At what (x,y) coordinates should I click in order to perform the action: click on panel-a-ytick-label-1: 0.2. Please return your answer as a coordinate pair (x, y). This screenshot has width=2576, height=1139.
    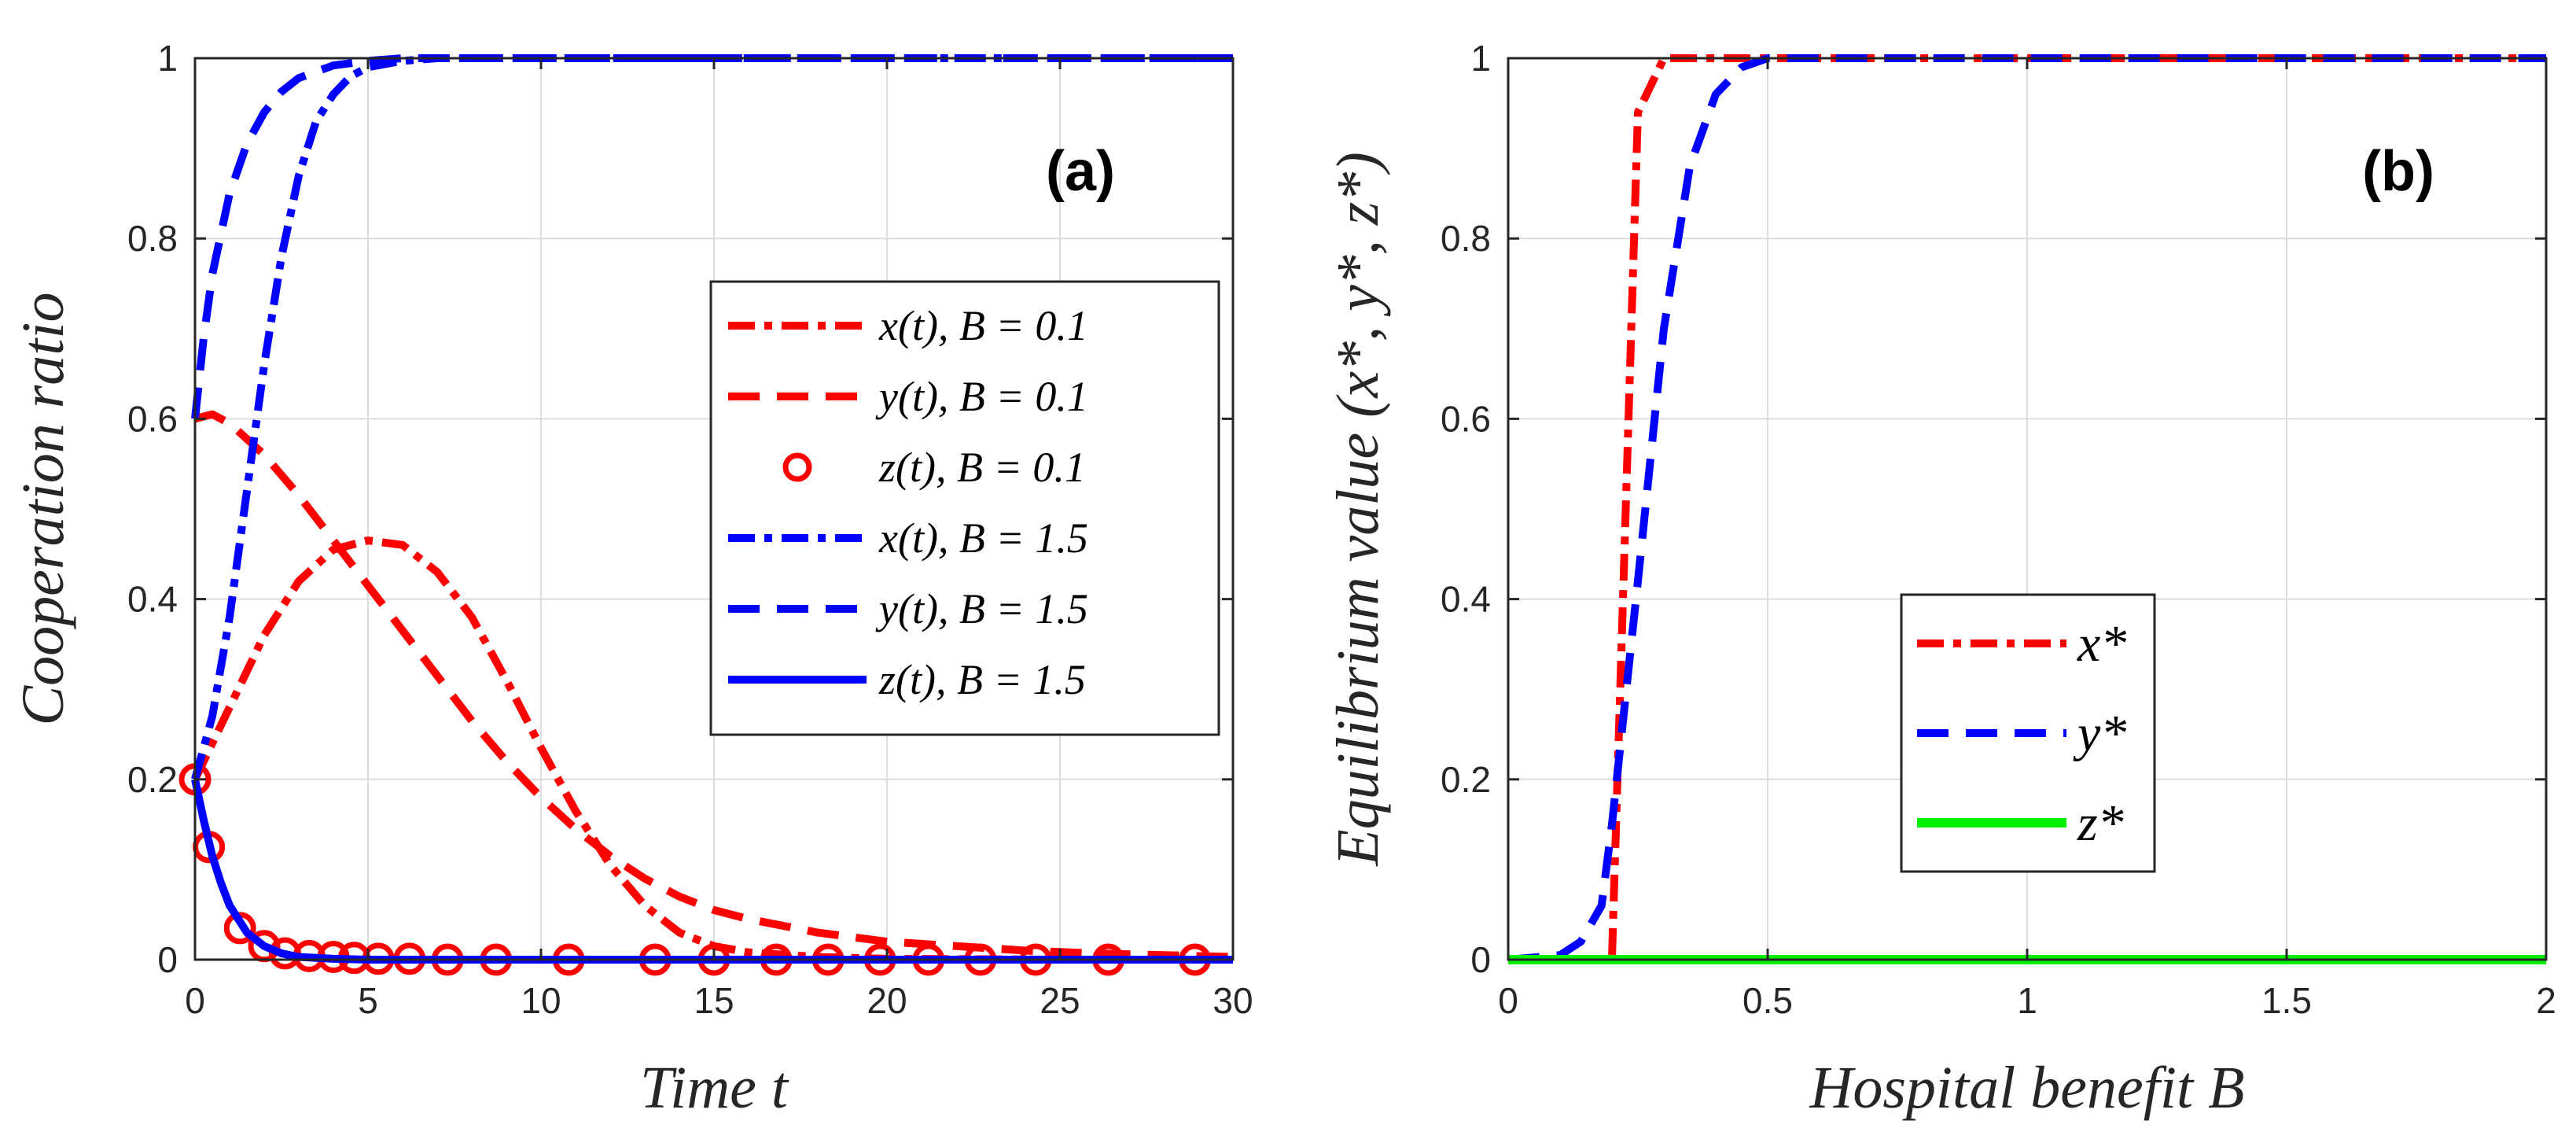
    Looking at the image, I should click on (153, 779).